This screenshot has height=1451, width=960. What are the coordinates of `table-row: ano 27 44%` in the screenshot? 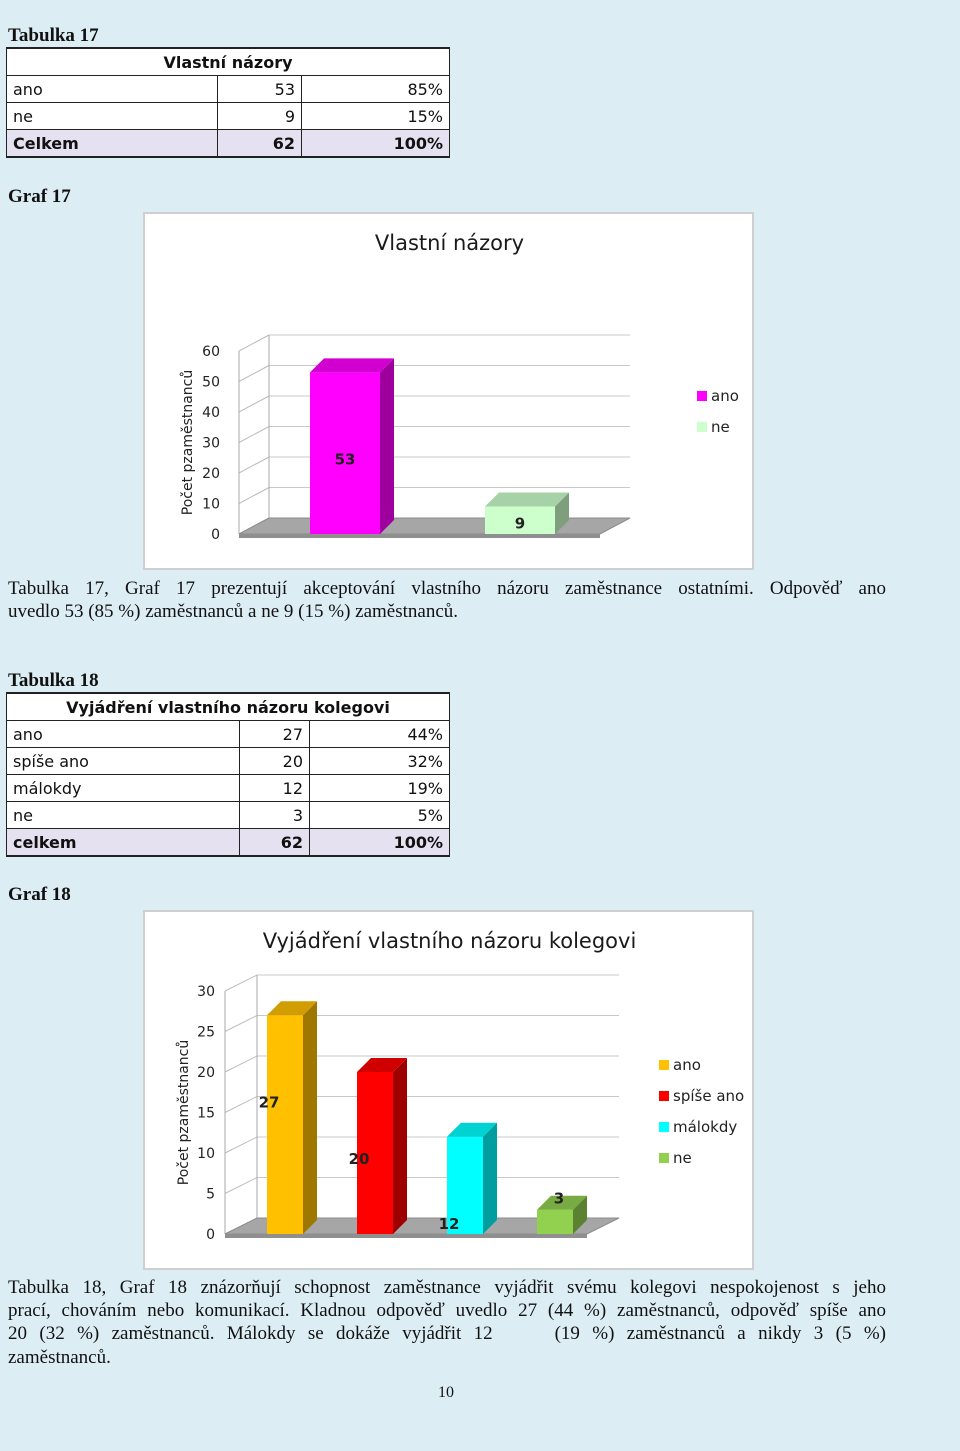 It's located at (228, 734).